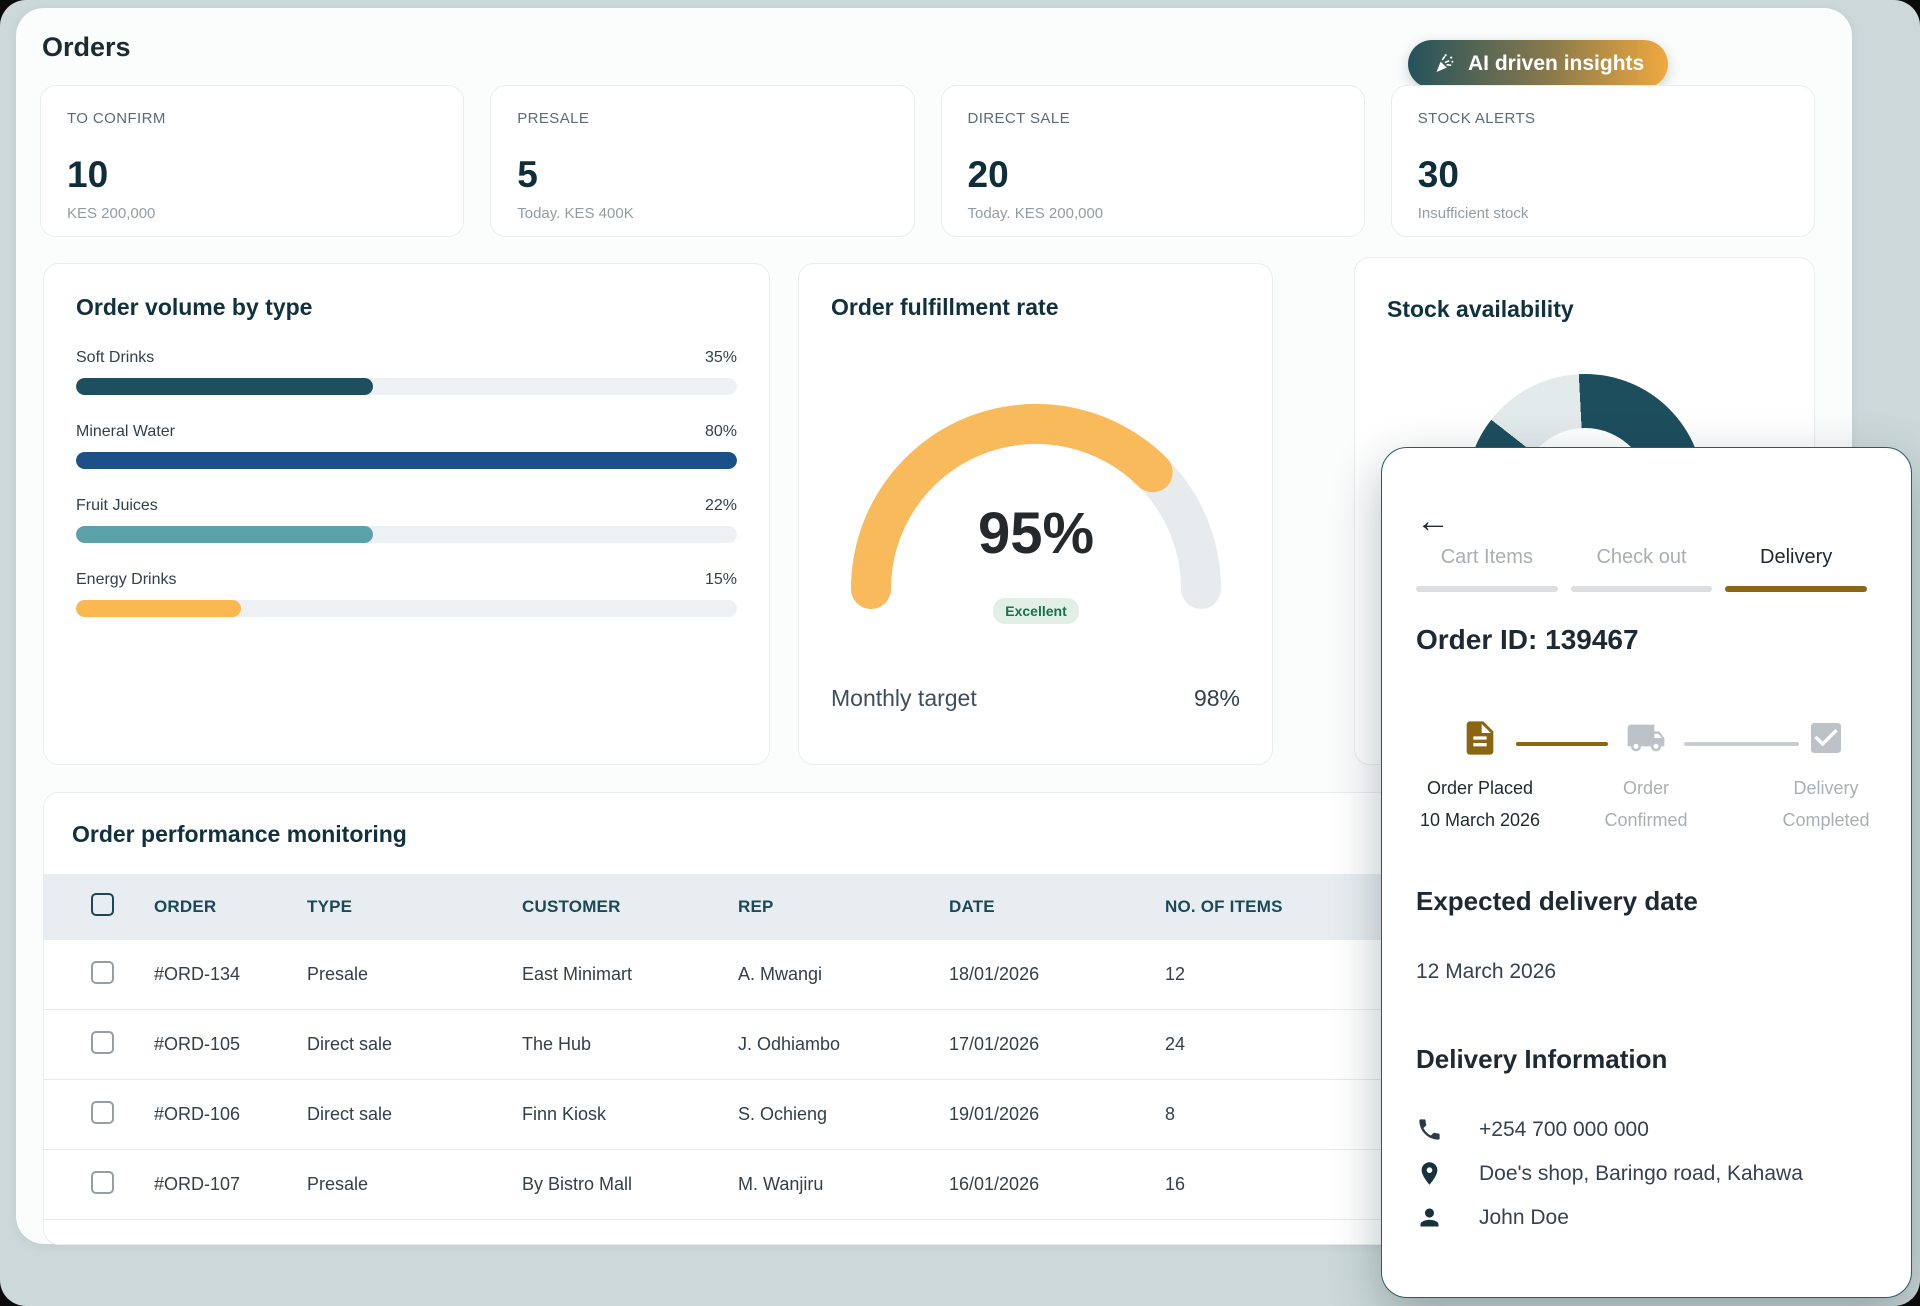 The height and width of the screenshot is (1306, 1920). What do you see at coordinates (1741, 744) in the screenshot?
I see `progress-connector-pending` at bounding box center [1741, 744].